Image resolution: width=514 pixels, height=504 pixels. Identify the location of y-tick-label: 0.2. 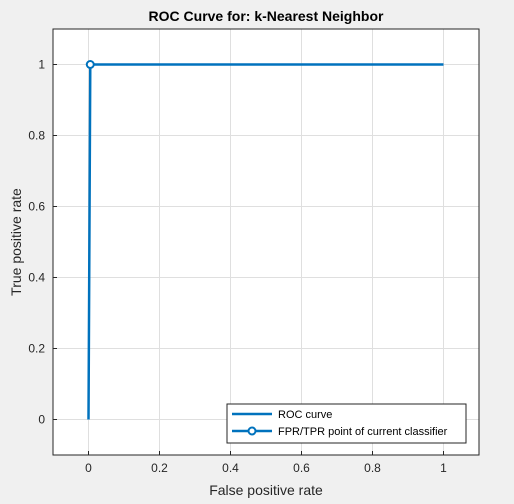
(36, 349).